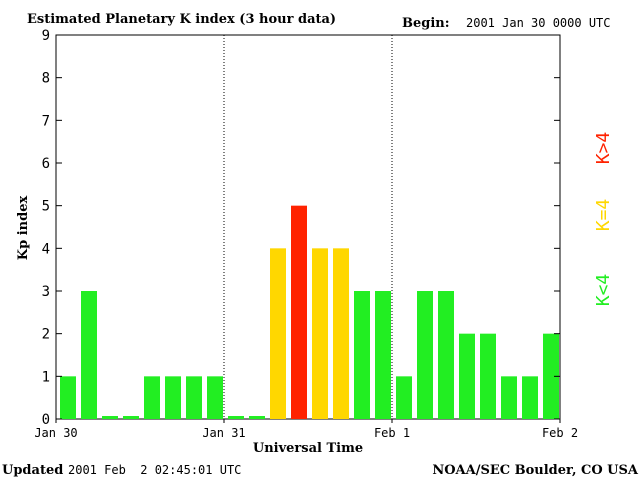 This screenshot has width=640, height=480. What do you see at coordinates (46, 207) in the screenshot?
I see `y-tick-label-5: 5` at bounding box center [46, 207].